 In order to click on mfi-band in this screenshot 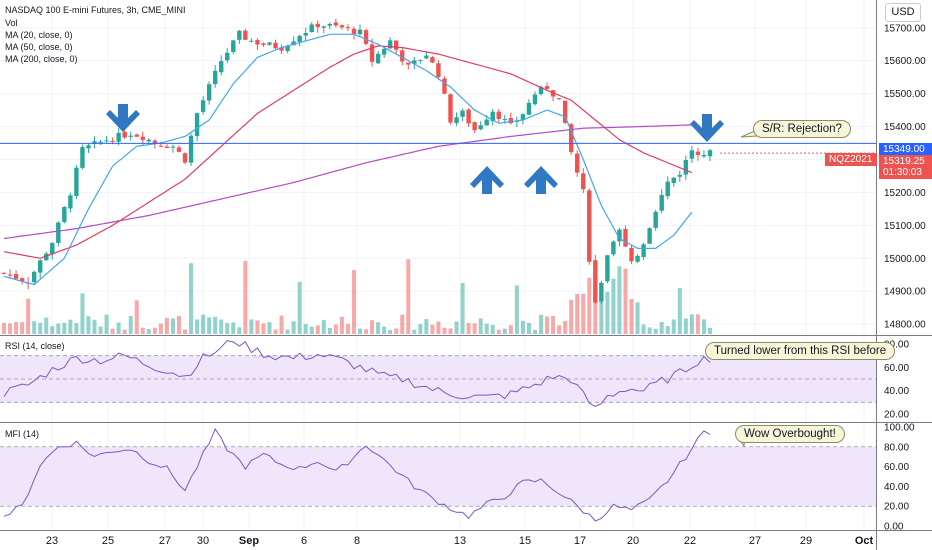, I will do `click(438, 476)`.